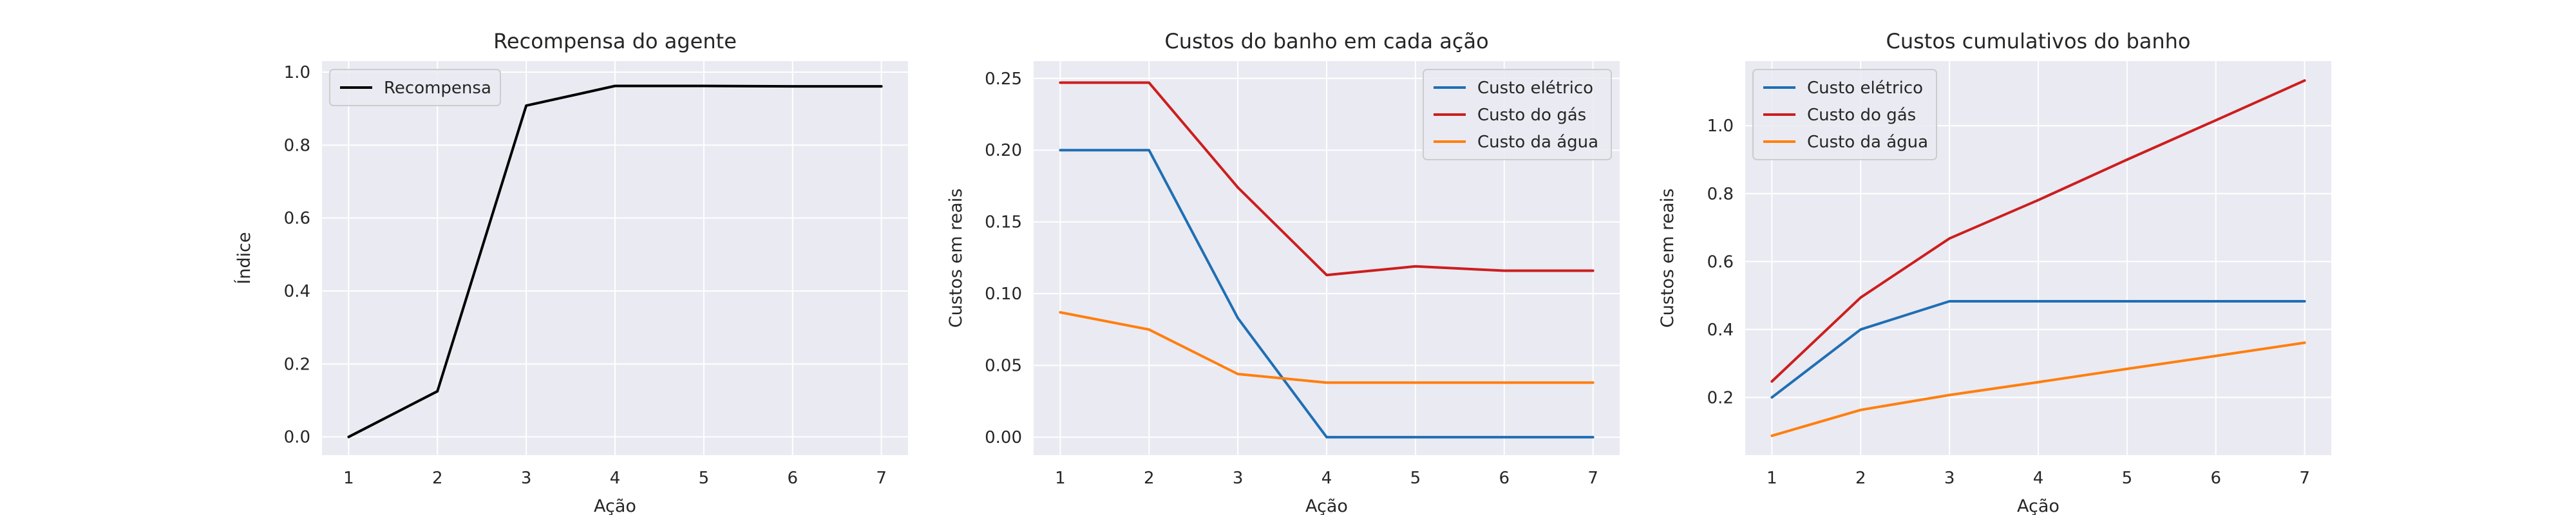 Image resolution: width=2576 pixels, height=515 pixels. I want to click on chart-title: Custos do banho em cada ação, so click(1326, 41).